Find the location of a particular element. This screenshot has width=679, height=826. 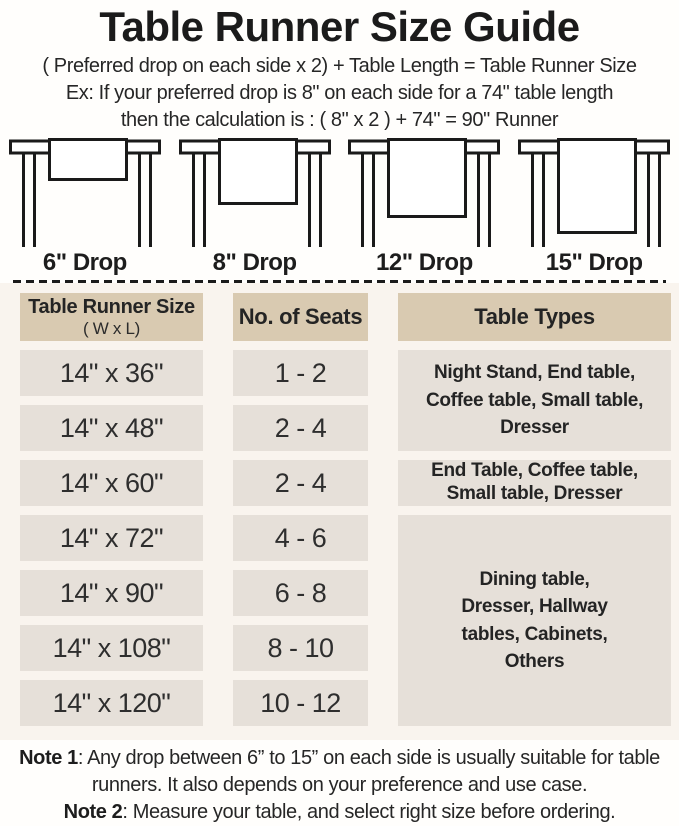

seats-value: 8 - 10 is located at coordinates (300, 647).